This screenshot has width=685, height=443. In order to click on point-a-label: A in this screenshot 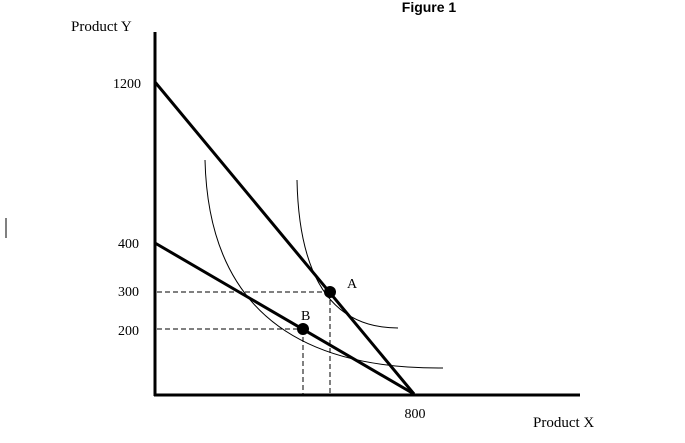, I will do `click(352, 284)`.